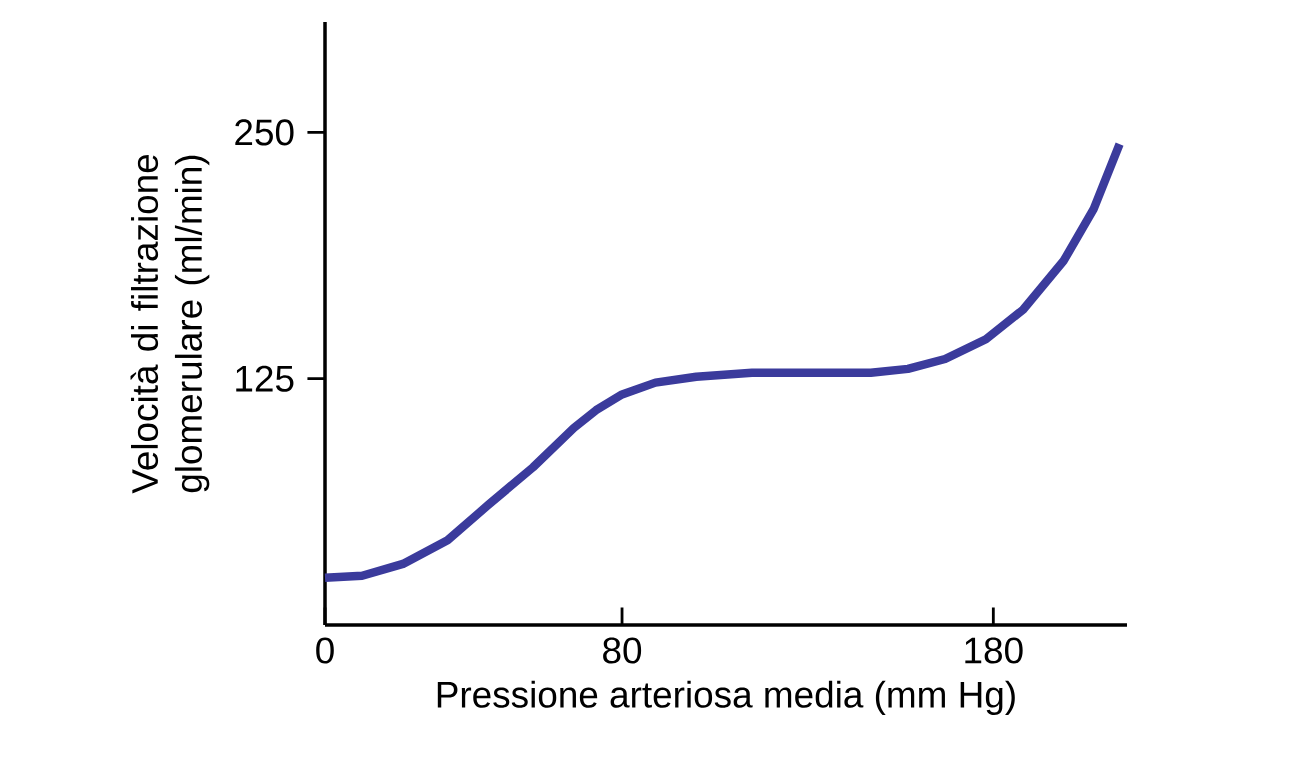 Image resolution: width=1305 pixels, height=761 pixels. Describe the element at coordinates (170, 324) in the screenshot. I see `y-axis-title: Velocità di filtrazione glomerulare (ml/min)` at that location.